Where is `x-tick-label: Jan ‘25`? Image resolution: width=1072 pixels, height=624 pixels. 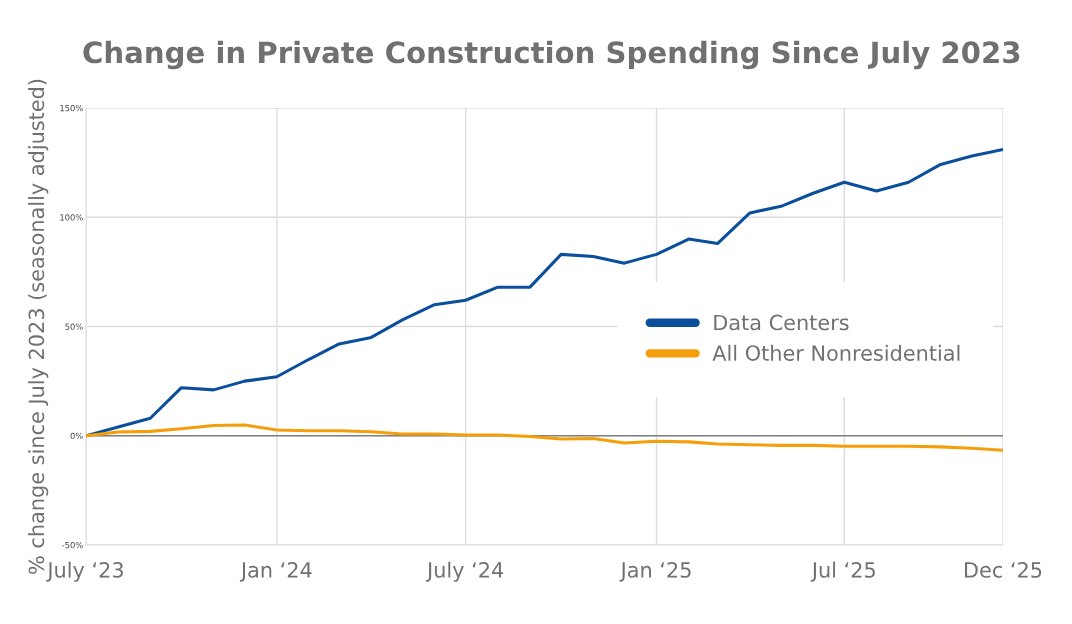
x-tick-label: Jan ‘25 is located at coordinates (655, 572).